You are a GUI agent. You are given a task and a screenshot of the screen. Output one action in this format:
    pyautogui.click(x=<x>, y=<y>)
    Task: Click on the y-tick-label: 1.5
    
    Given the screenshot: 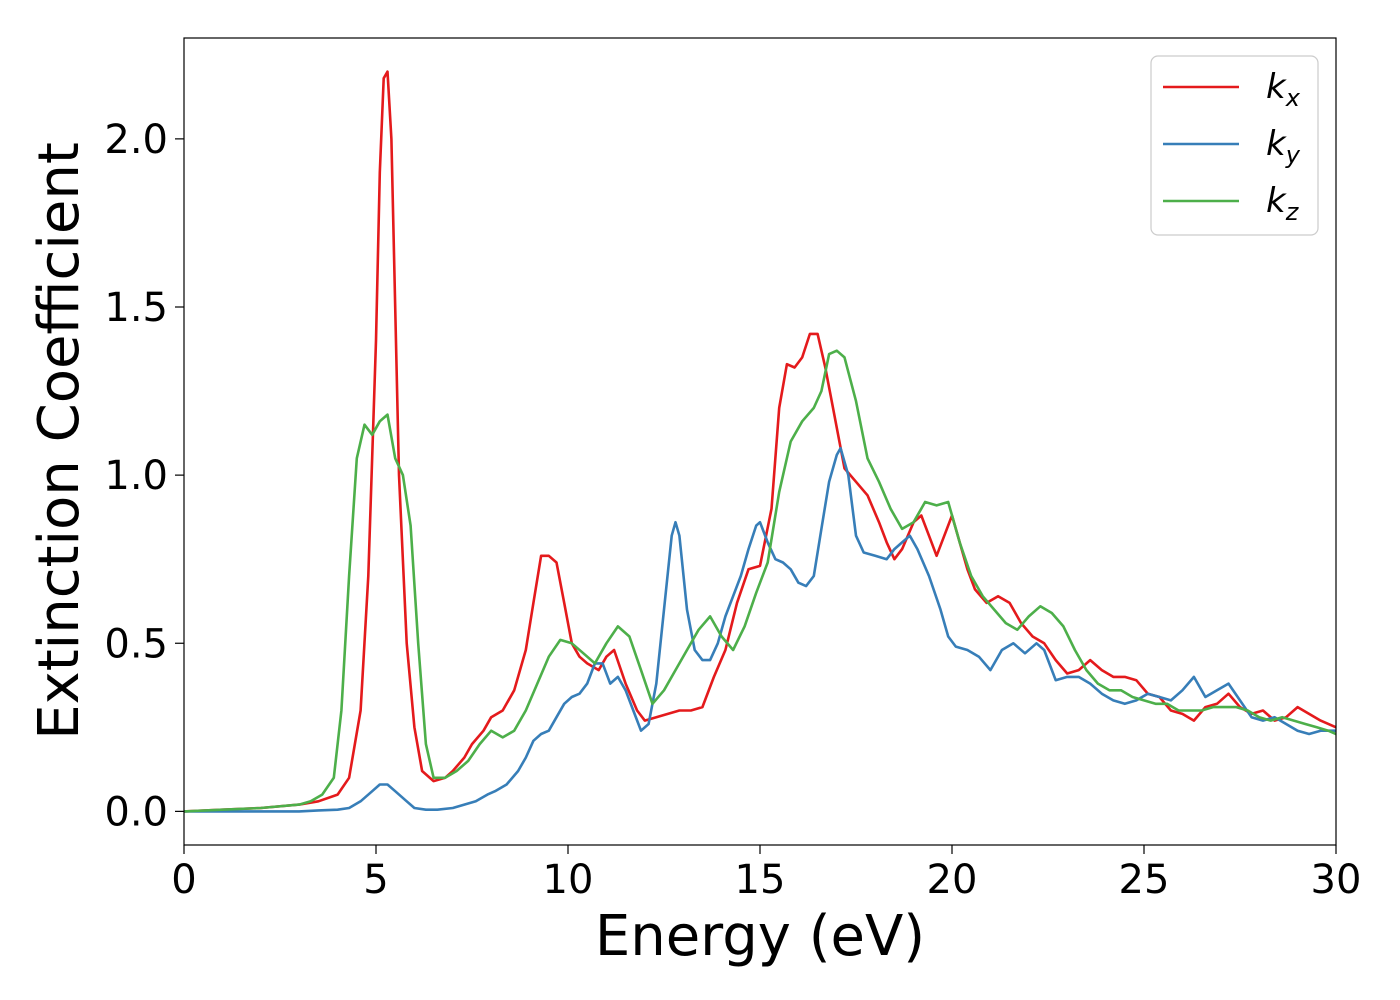 What is the action you would take?
    pyautogui.click(x=136, y=308)
    